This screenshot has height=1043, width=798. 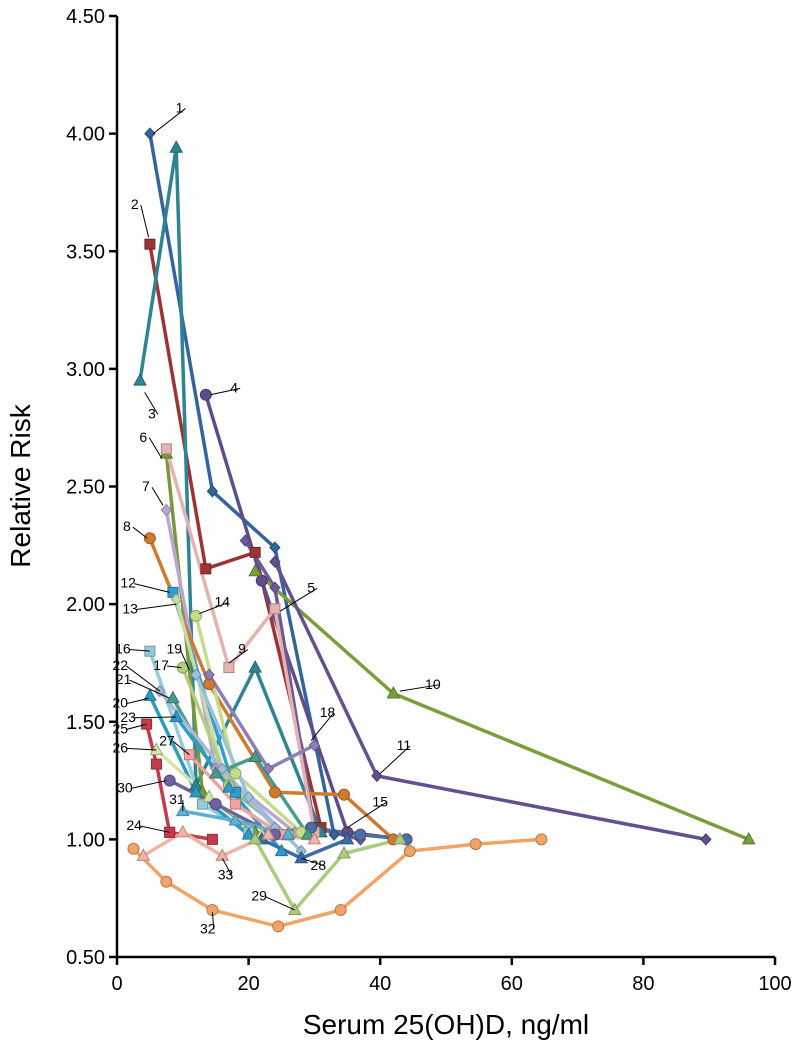 I want to click on annotation-label-11: 11, so click(x=404, y=745).